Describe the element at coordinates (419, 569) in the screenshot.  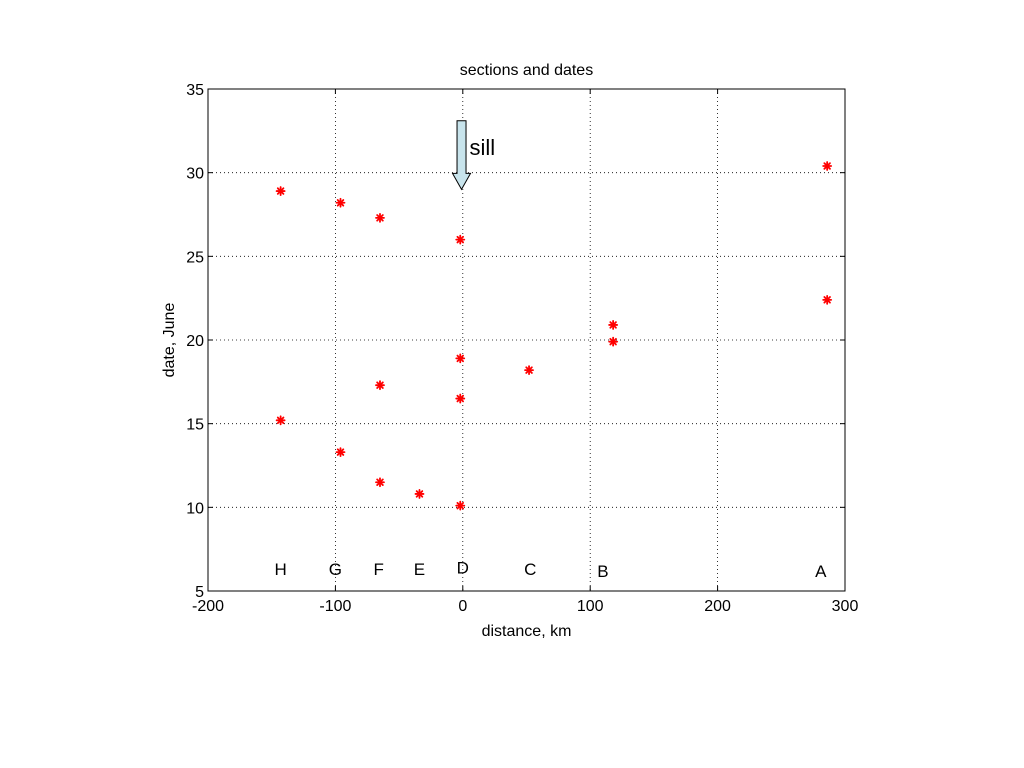
I see `section-label: E` at that location.